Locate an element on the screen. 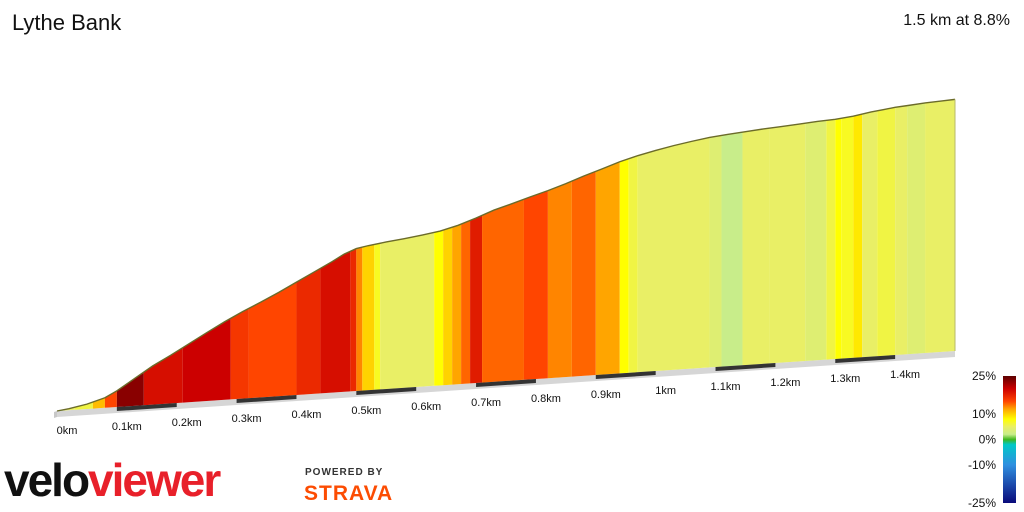 This screenshot has width=1024, height=512. x-tick-label: 1.4km is located at coordinates (905, 375).